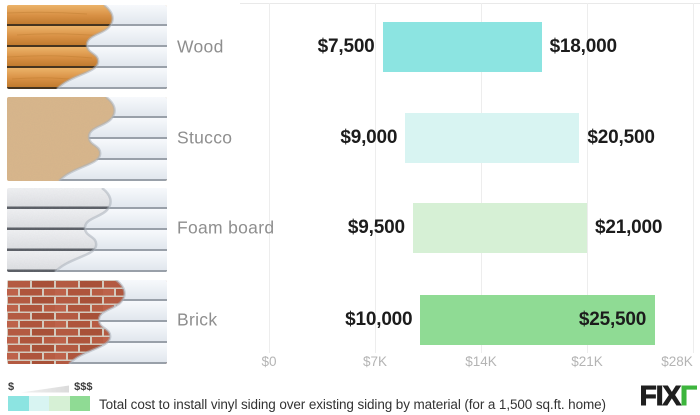 This screenshot has width=700, height=415. Describe the element at coordinates (269, 361) in the screenshot. I see `axis-tick-label: $0` at that location.